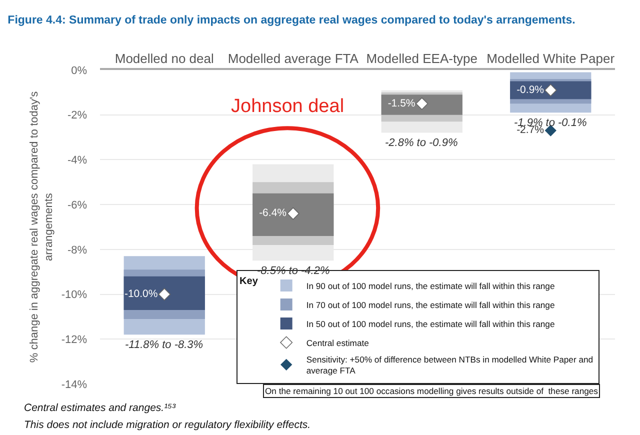  Describe the element at coordinates (77, 160) in the screenshot. I see `y-tick-label: -4%` at that location.